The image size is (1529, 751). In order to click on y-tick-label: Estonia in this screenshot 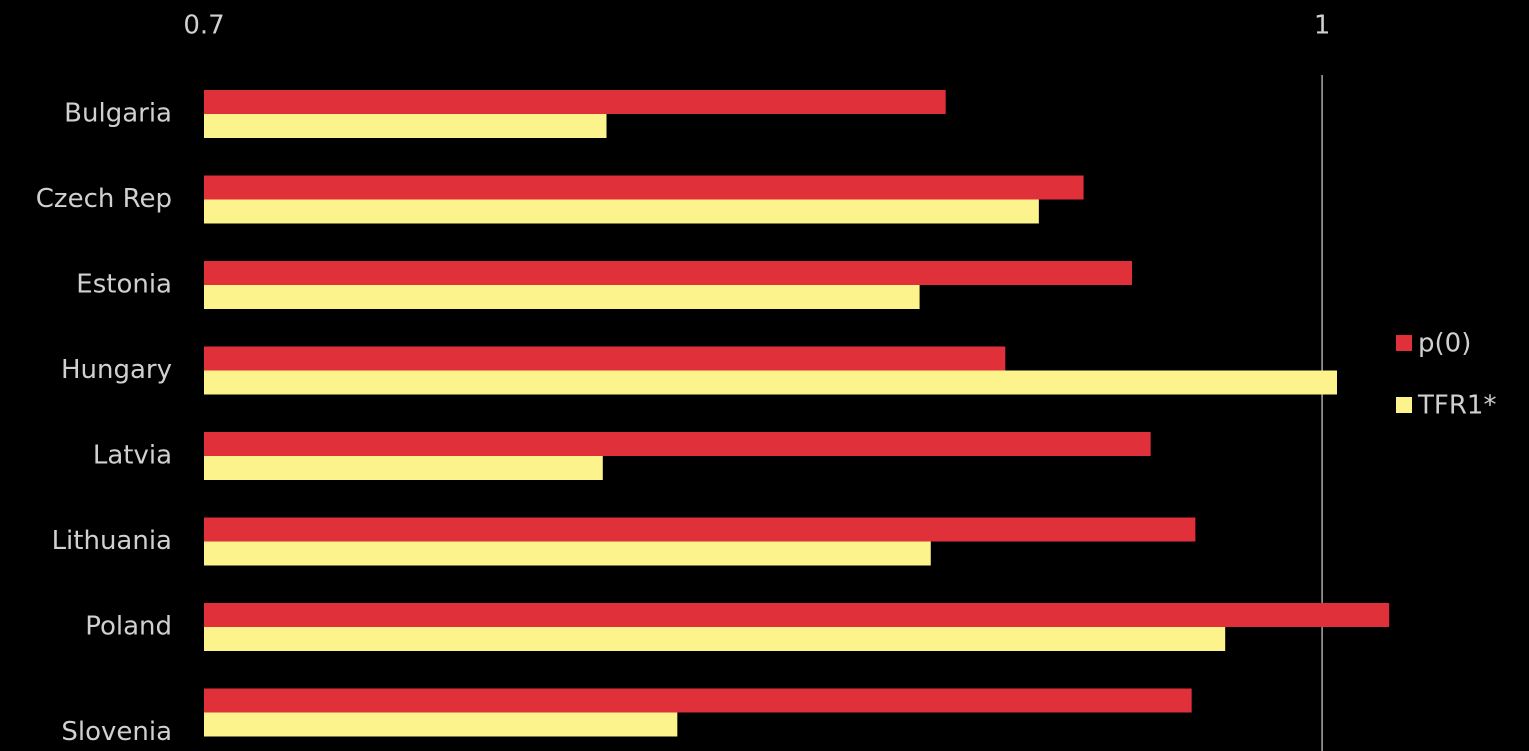, I will do `click(124, 285)`.